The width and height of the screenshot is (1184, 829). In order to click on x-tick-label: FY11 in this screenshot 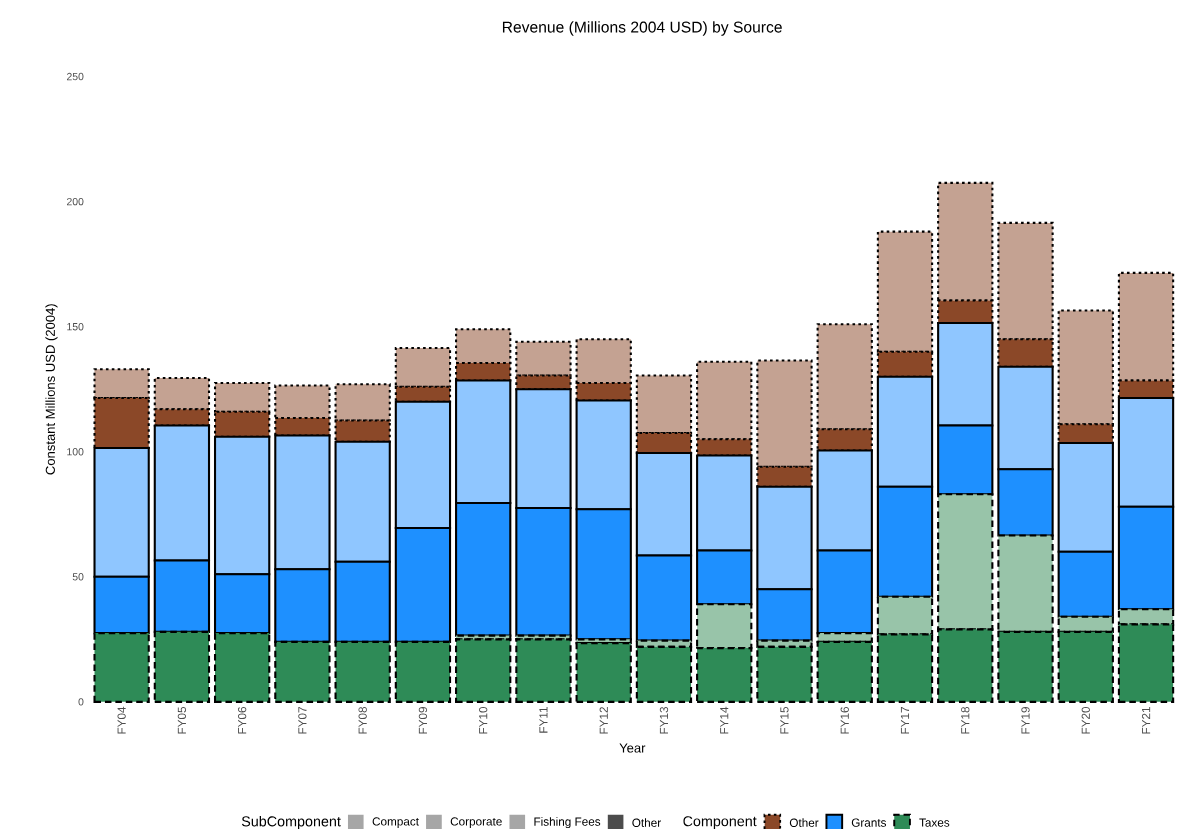, I will do `click(543, 719)`.